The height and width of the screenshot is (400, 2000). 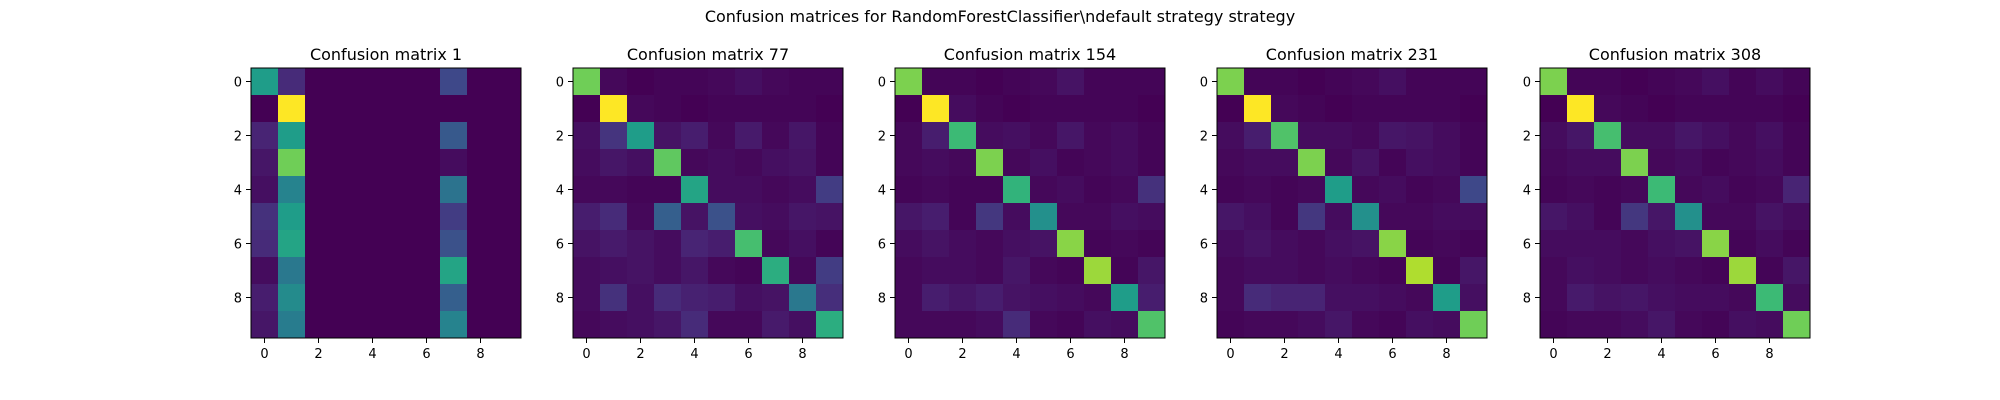 I want to click on y-tick-label: 2, so click(x=1204, y=137).